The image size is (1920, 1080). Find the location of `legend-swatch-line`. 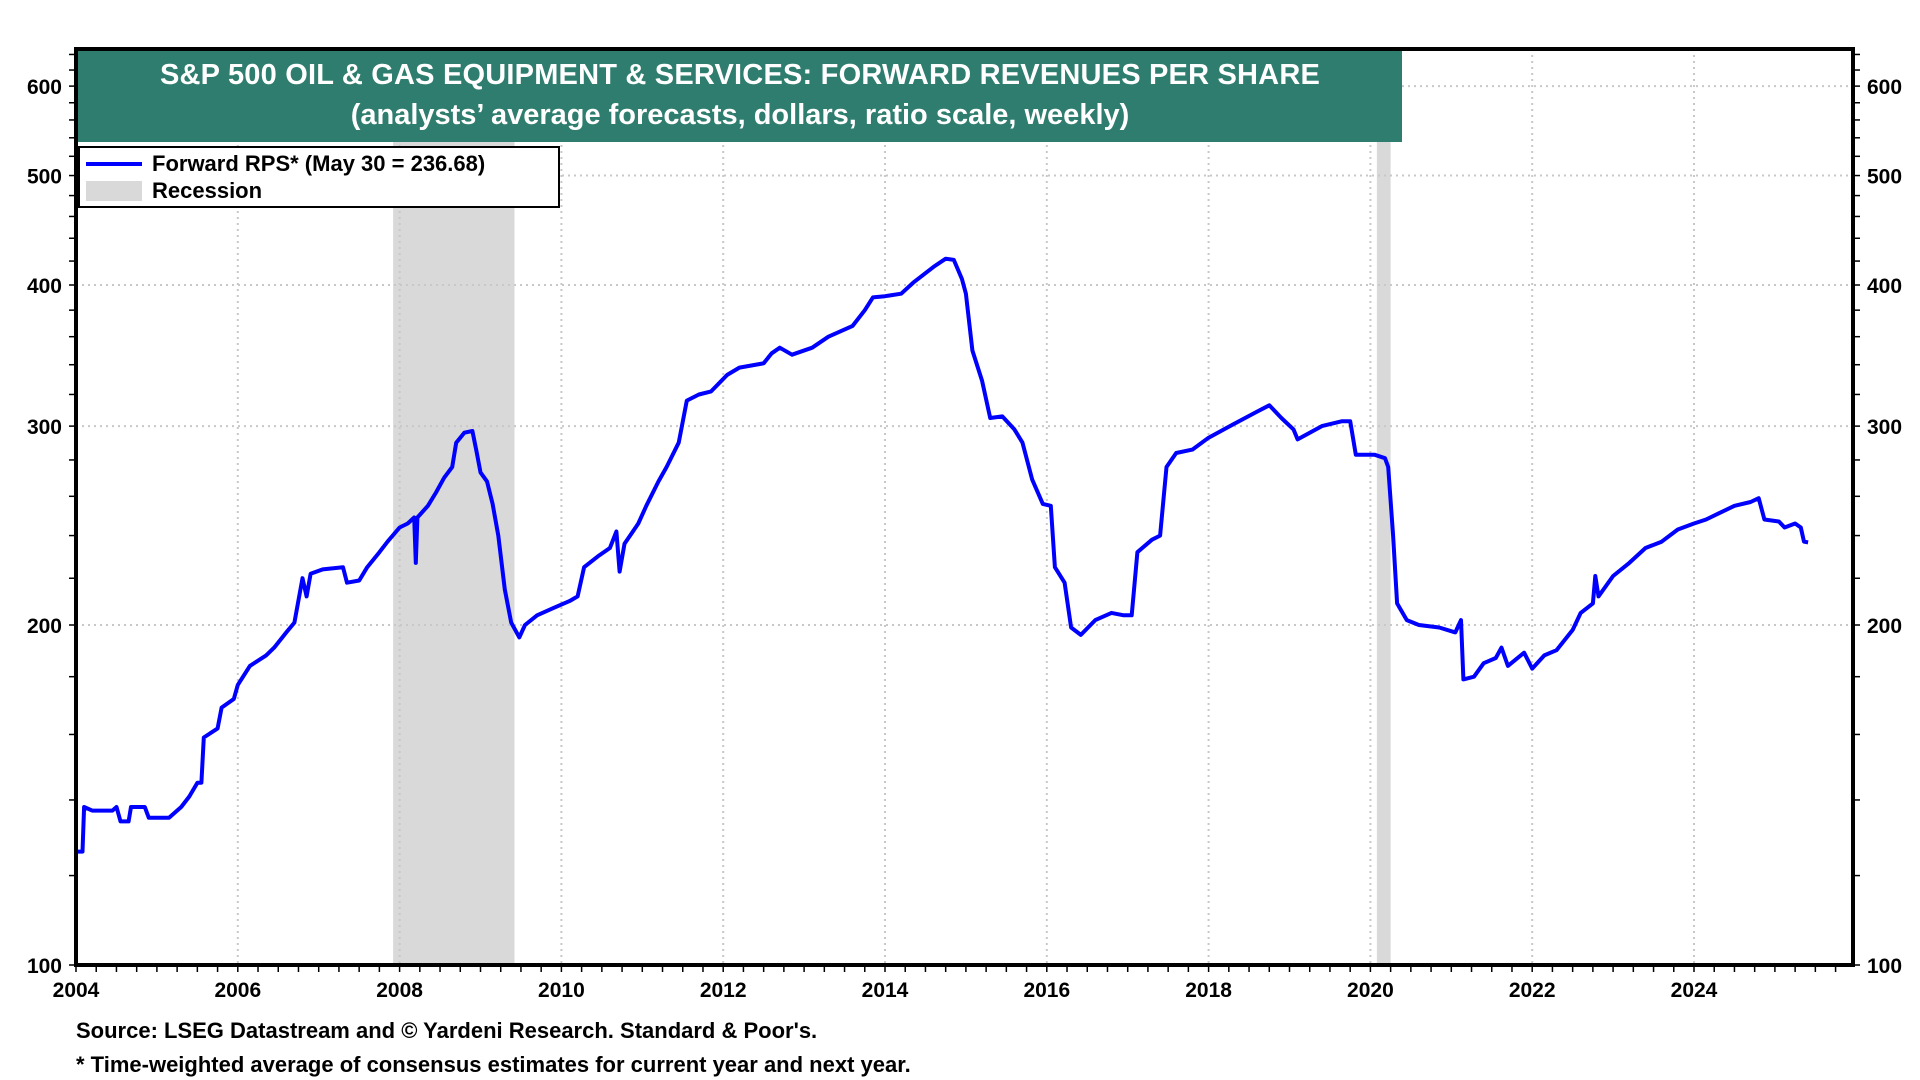

legend-swatch-line is located at coordinates (114, 164).